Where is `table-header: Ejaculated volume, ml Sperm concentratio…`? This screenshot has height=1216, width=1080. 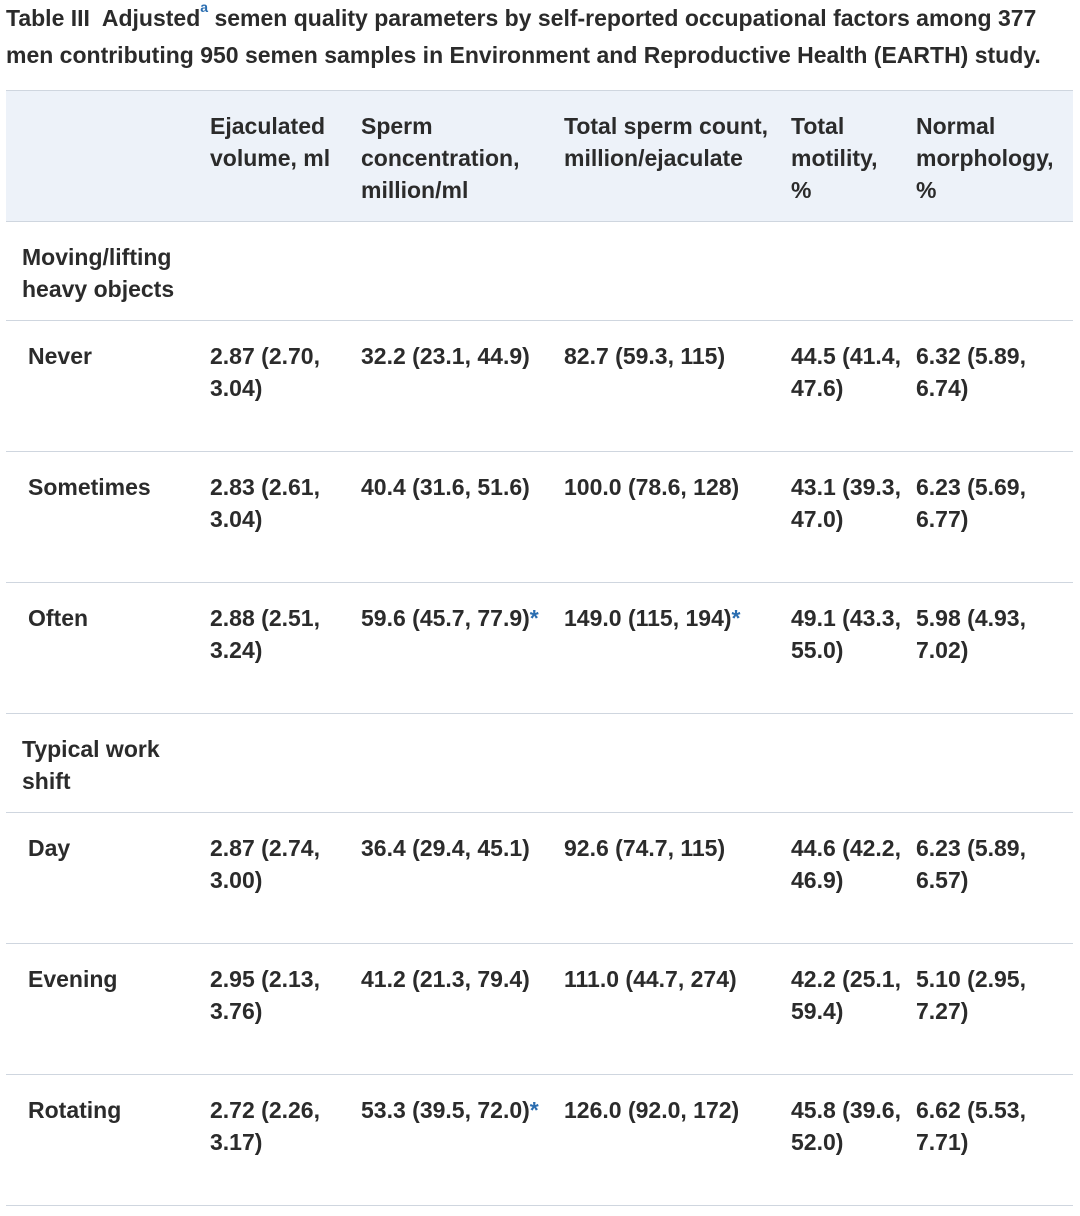
table-header: Ejaculated volume, ml Sperm concentratio… is located at coordinates (539, 156).